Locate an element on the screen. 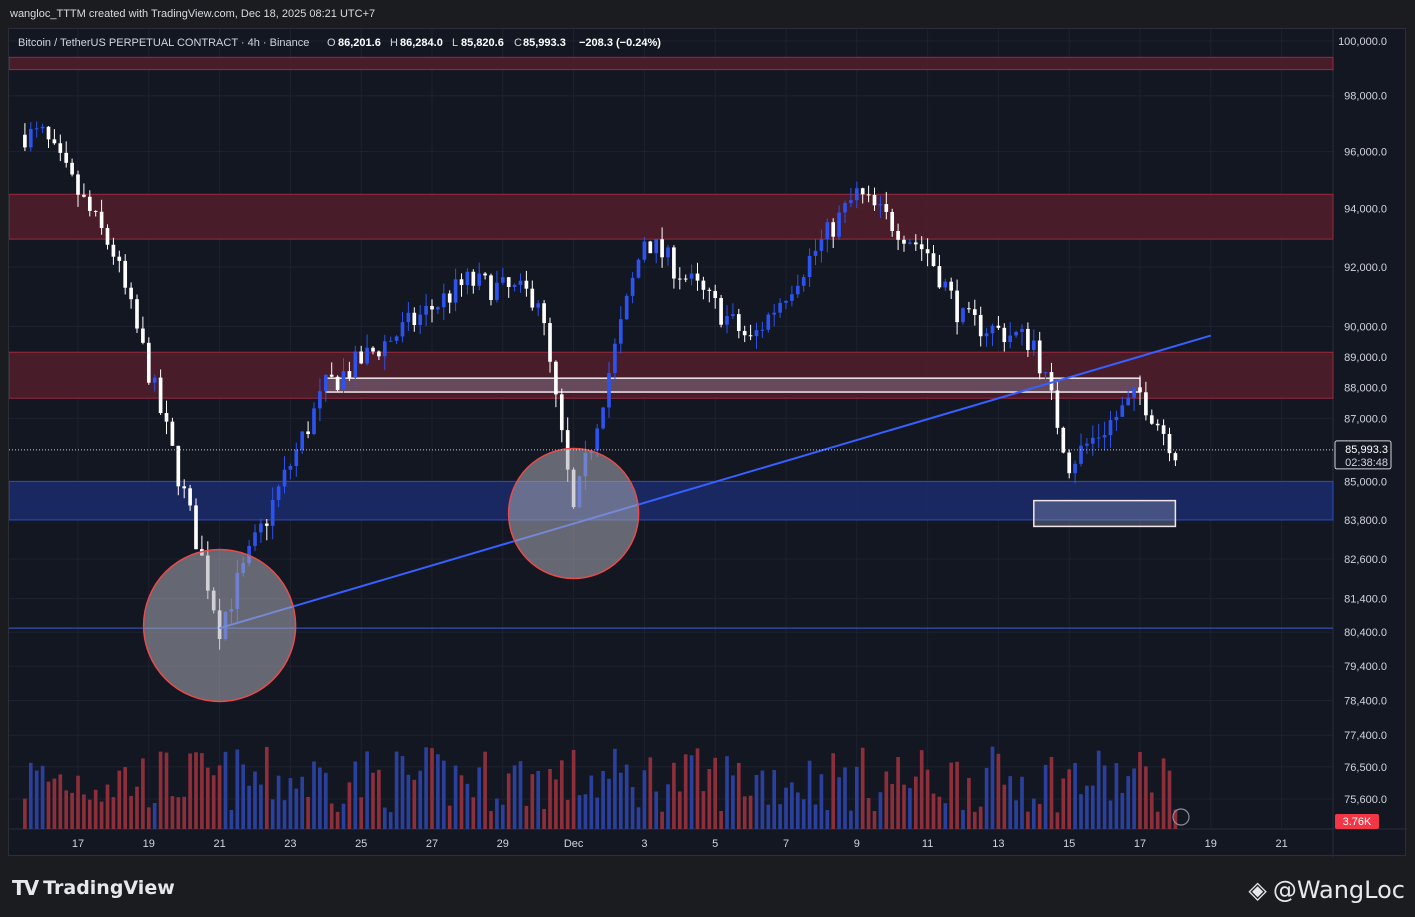 This screenshot has width=1415, height=917. binance-diamond-icon: ◈ is located at coordinates (1257, 890).